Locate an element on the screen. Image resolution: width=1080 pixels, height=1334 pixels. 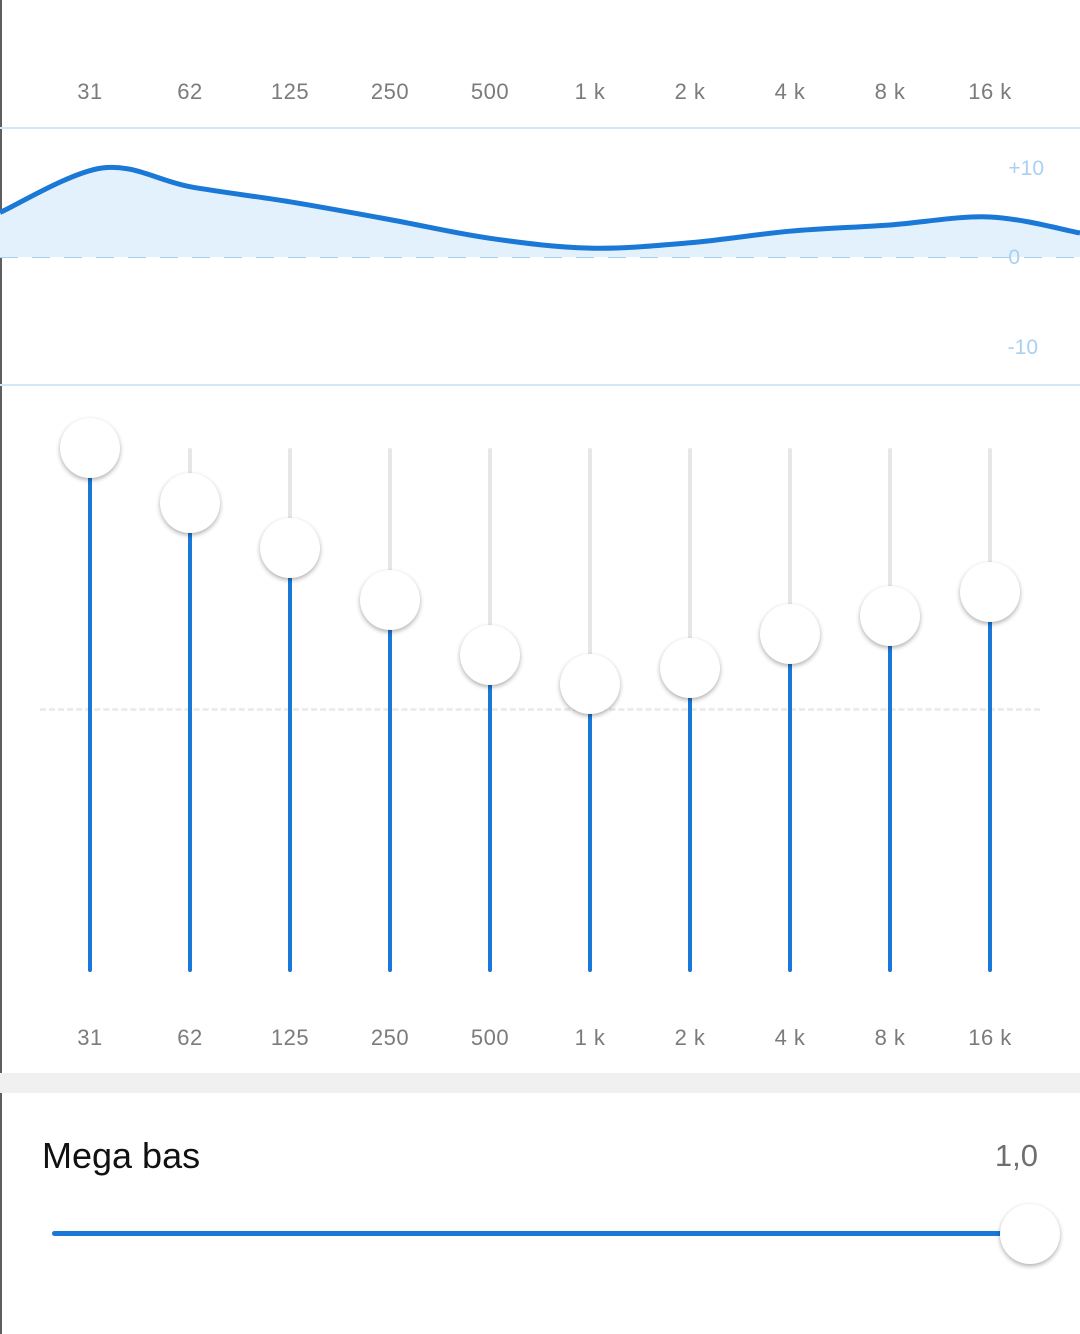
mega-bass-value: 1,0 is located at coordinates (1016, 1155).